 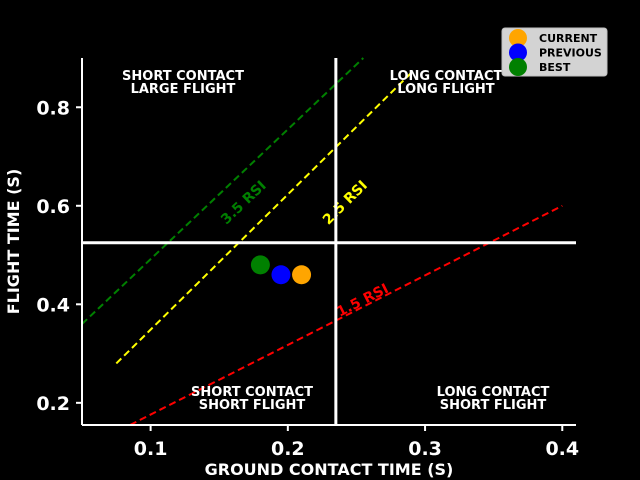 I want to click on y-tick-label: 0.6, so click(x=53, y=207).